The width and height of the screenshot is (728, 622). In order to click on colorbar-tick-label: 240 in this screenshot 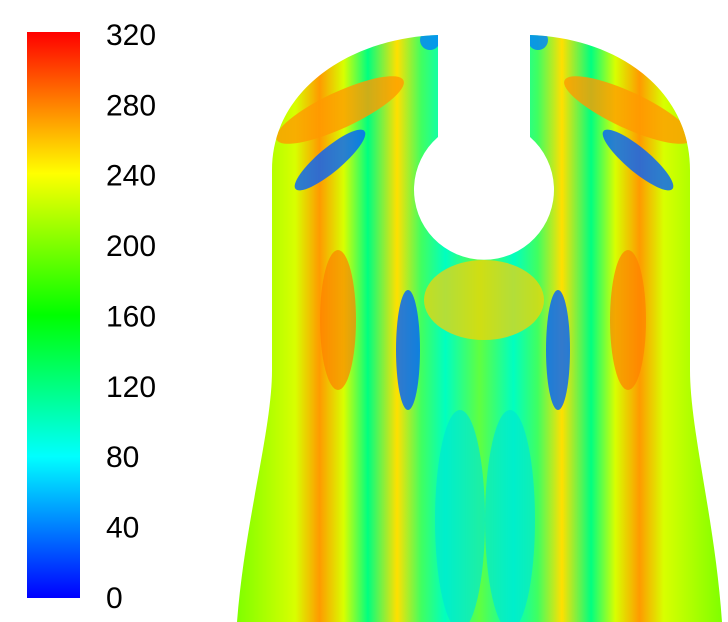, I will do `click(131, 176)`.